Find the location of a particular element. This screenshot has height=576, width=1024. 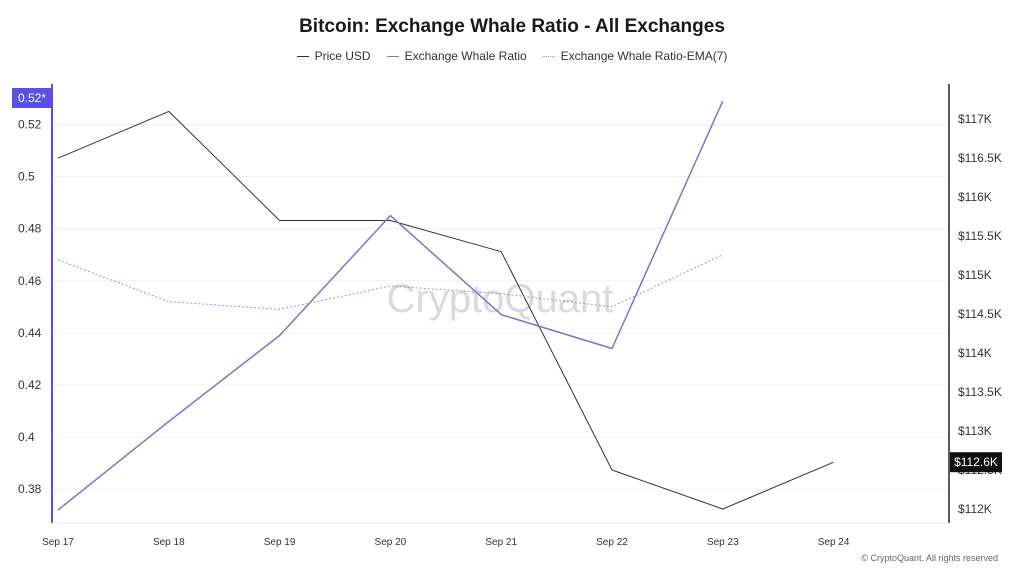

legend-swatch-ema is located at coordinates (548, 56).